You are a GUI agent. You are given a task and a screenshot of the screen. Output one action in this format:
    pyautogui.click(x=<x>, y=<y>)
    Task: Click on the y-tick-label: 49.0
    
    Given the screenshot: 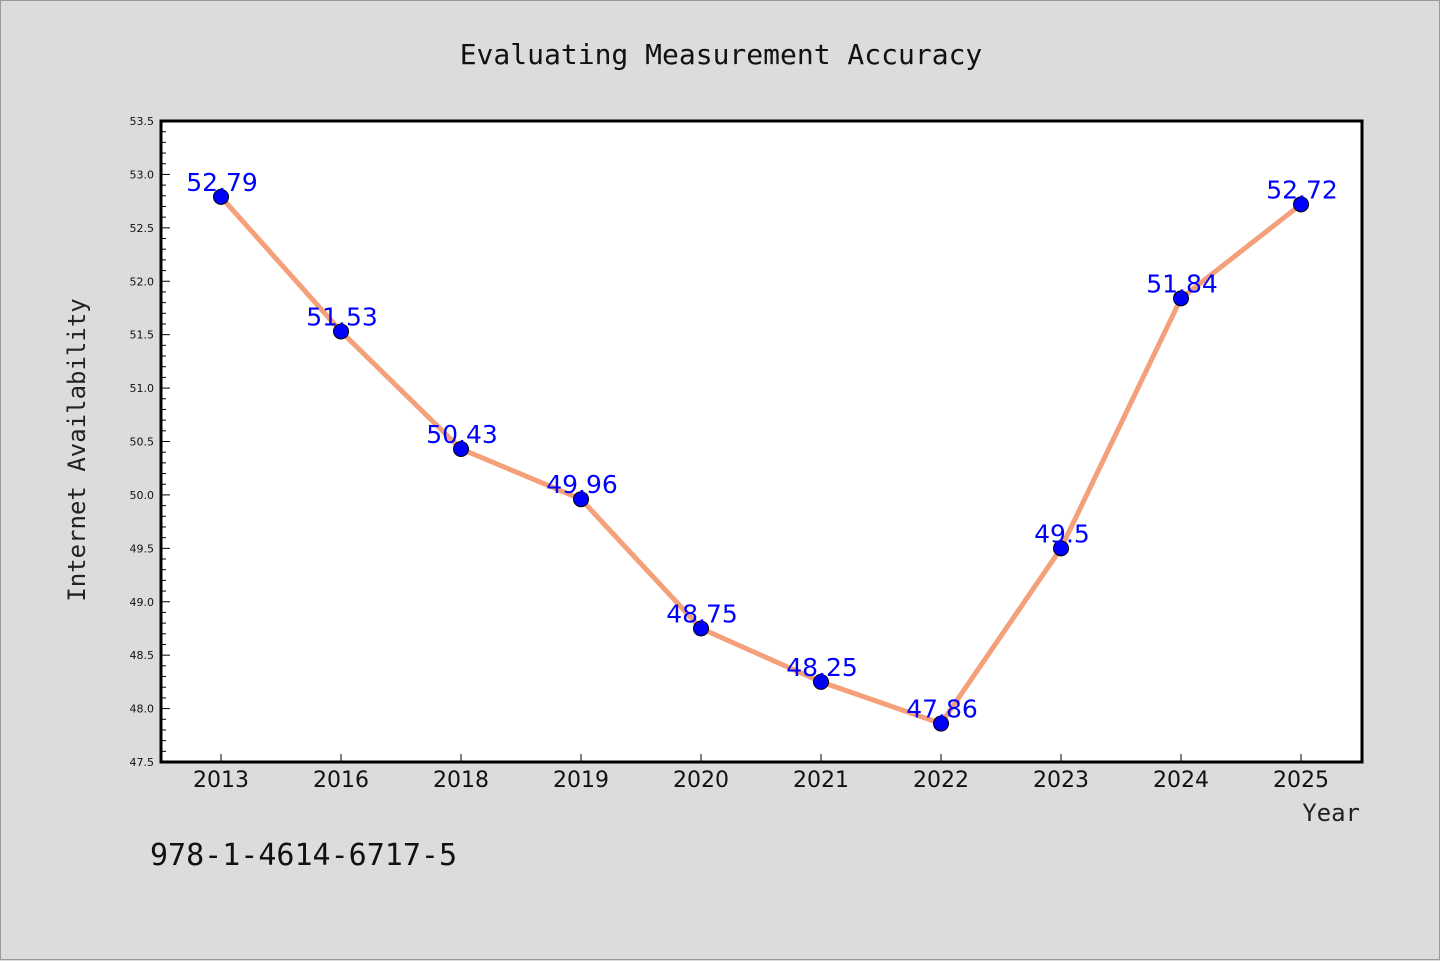 What is the action you would take?
    pyautogui.click(x=142, y=602)
    